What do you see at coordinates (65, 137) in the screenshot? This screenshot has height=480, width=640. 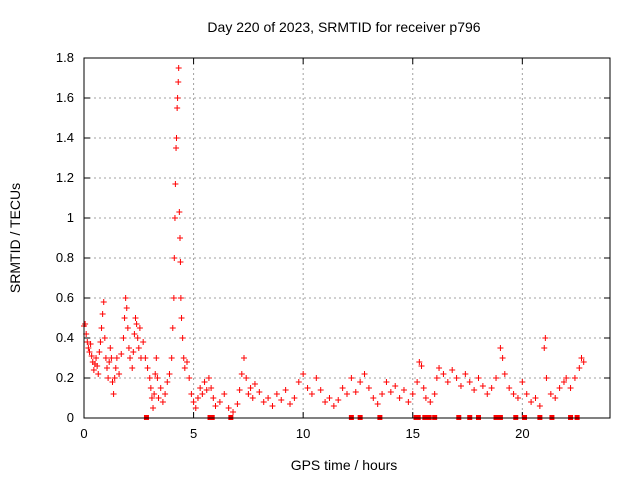 I see `y-tick-label: 1.4` at bounding box center [65, 137].